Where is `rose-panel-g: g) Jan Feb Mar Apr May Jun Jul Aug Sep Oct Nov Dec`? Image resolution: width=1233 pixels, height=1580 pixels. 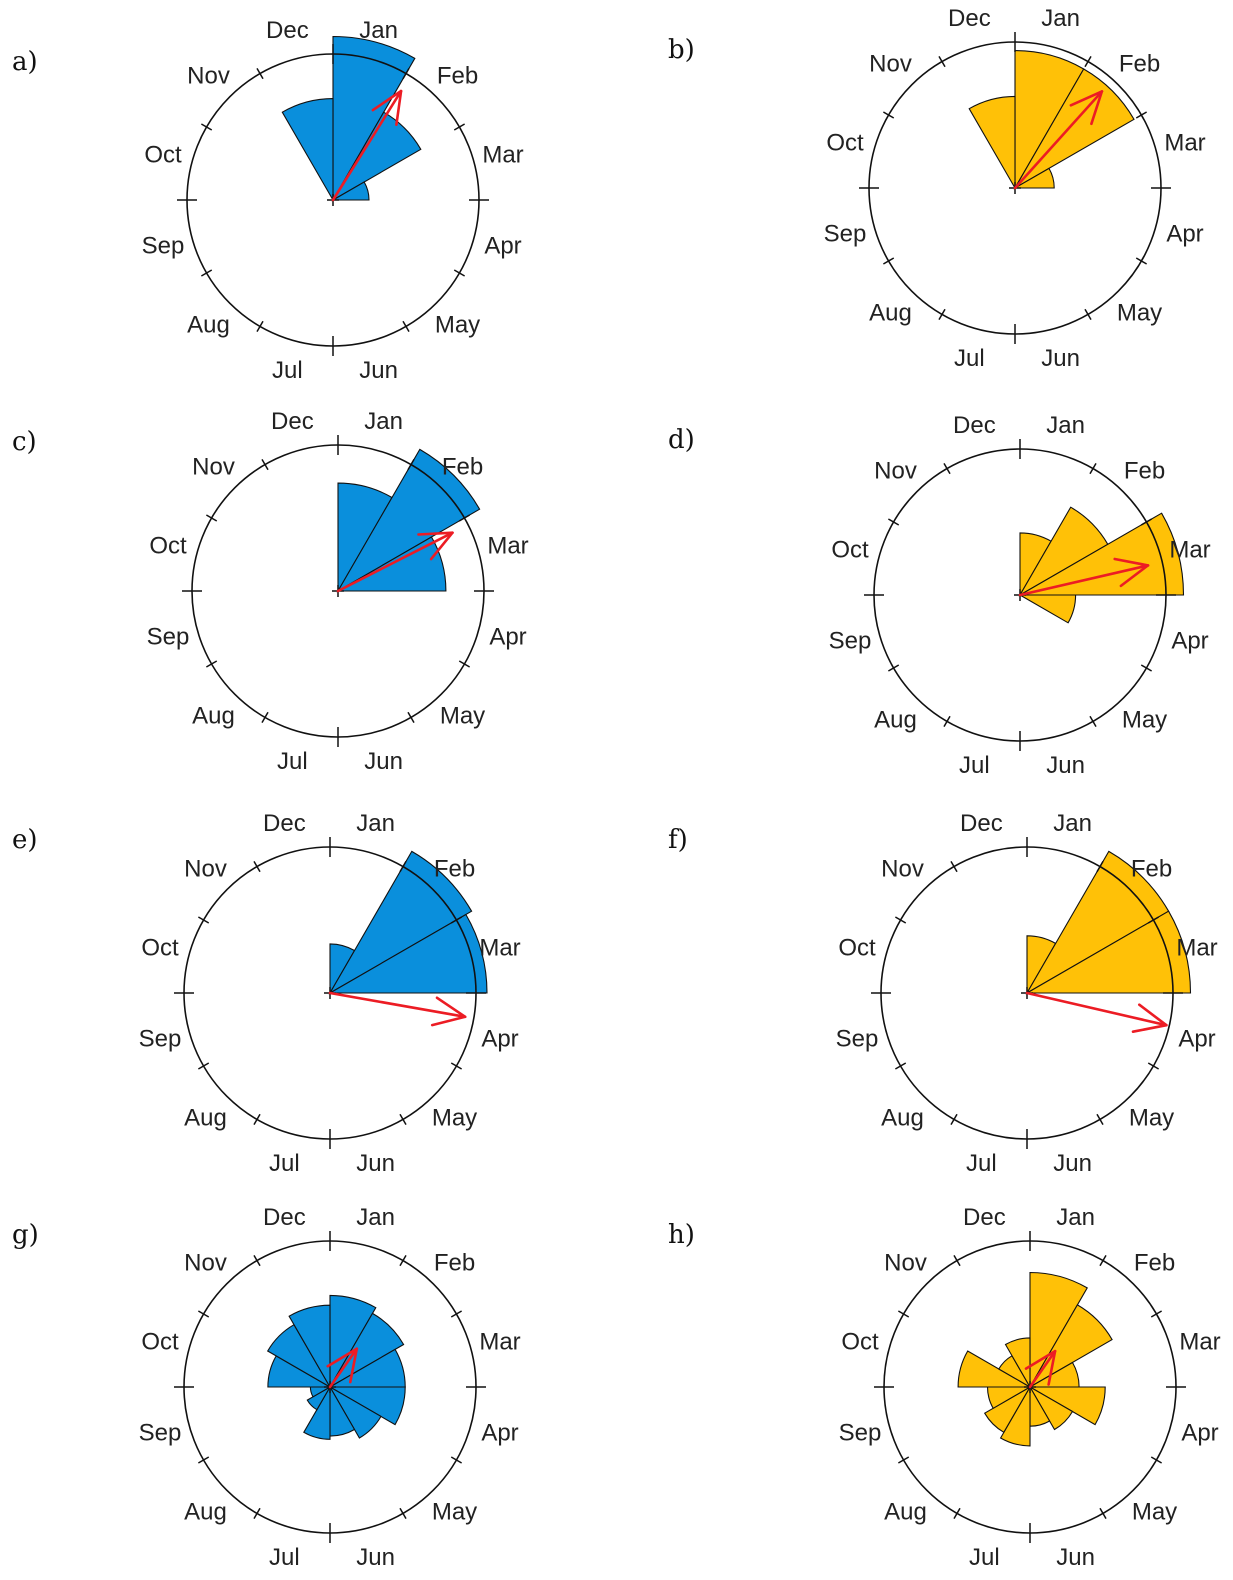 rose-panel-g: g) Jan Feb Mar Apr May Jun Jul Aug Sep Oct Nov Dec is located at coordinates (266, 1387).